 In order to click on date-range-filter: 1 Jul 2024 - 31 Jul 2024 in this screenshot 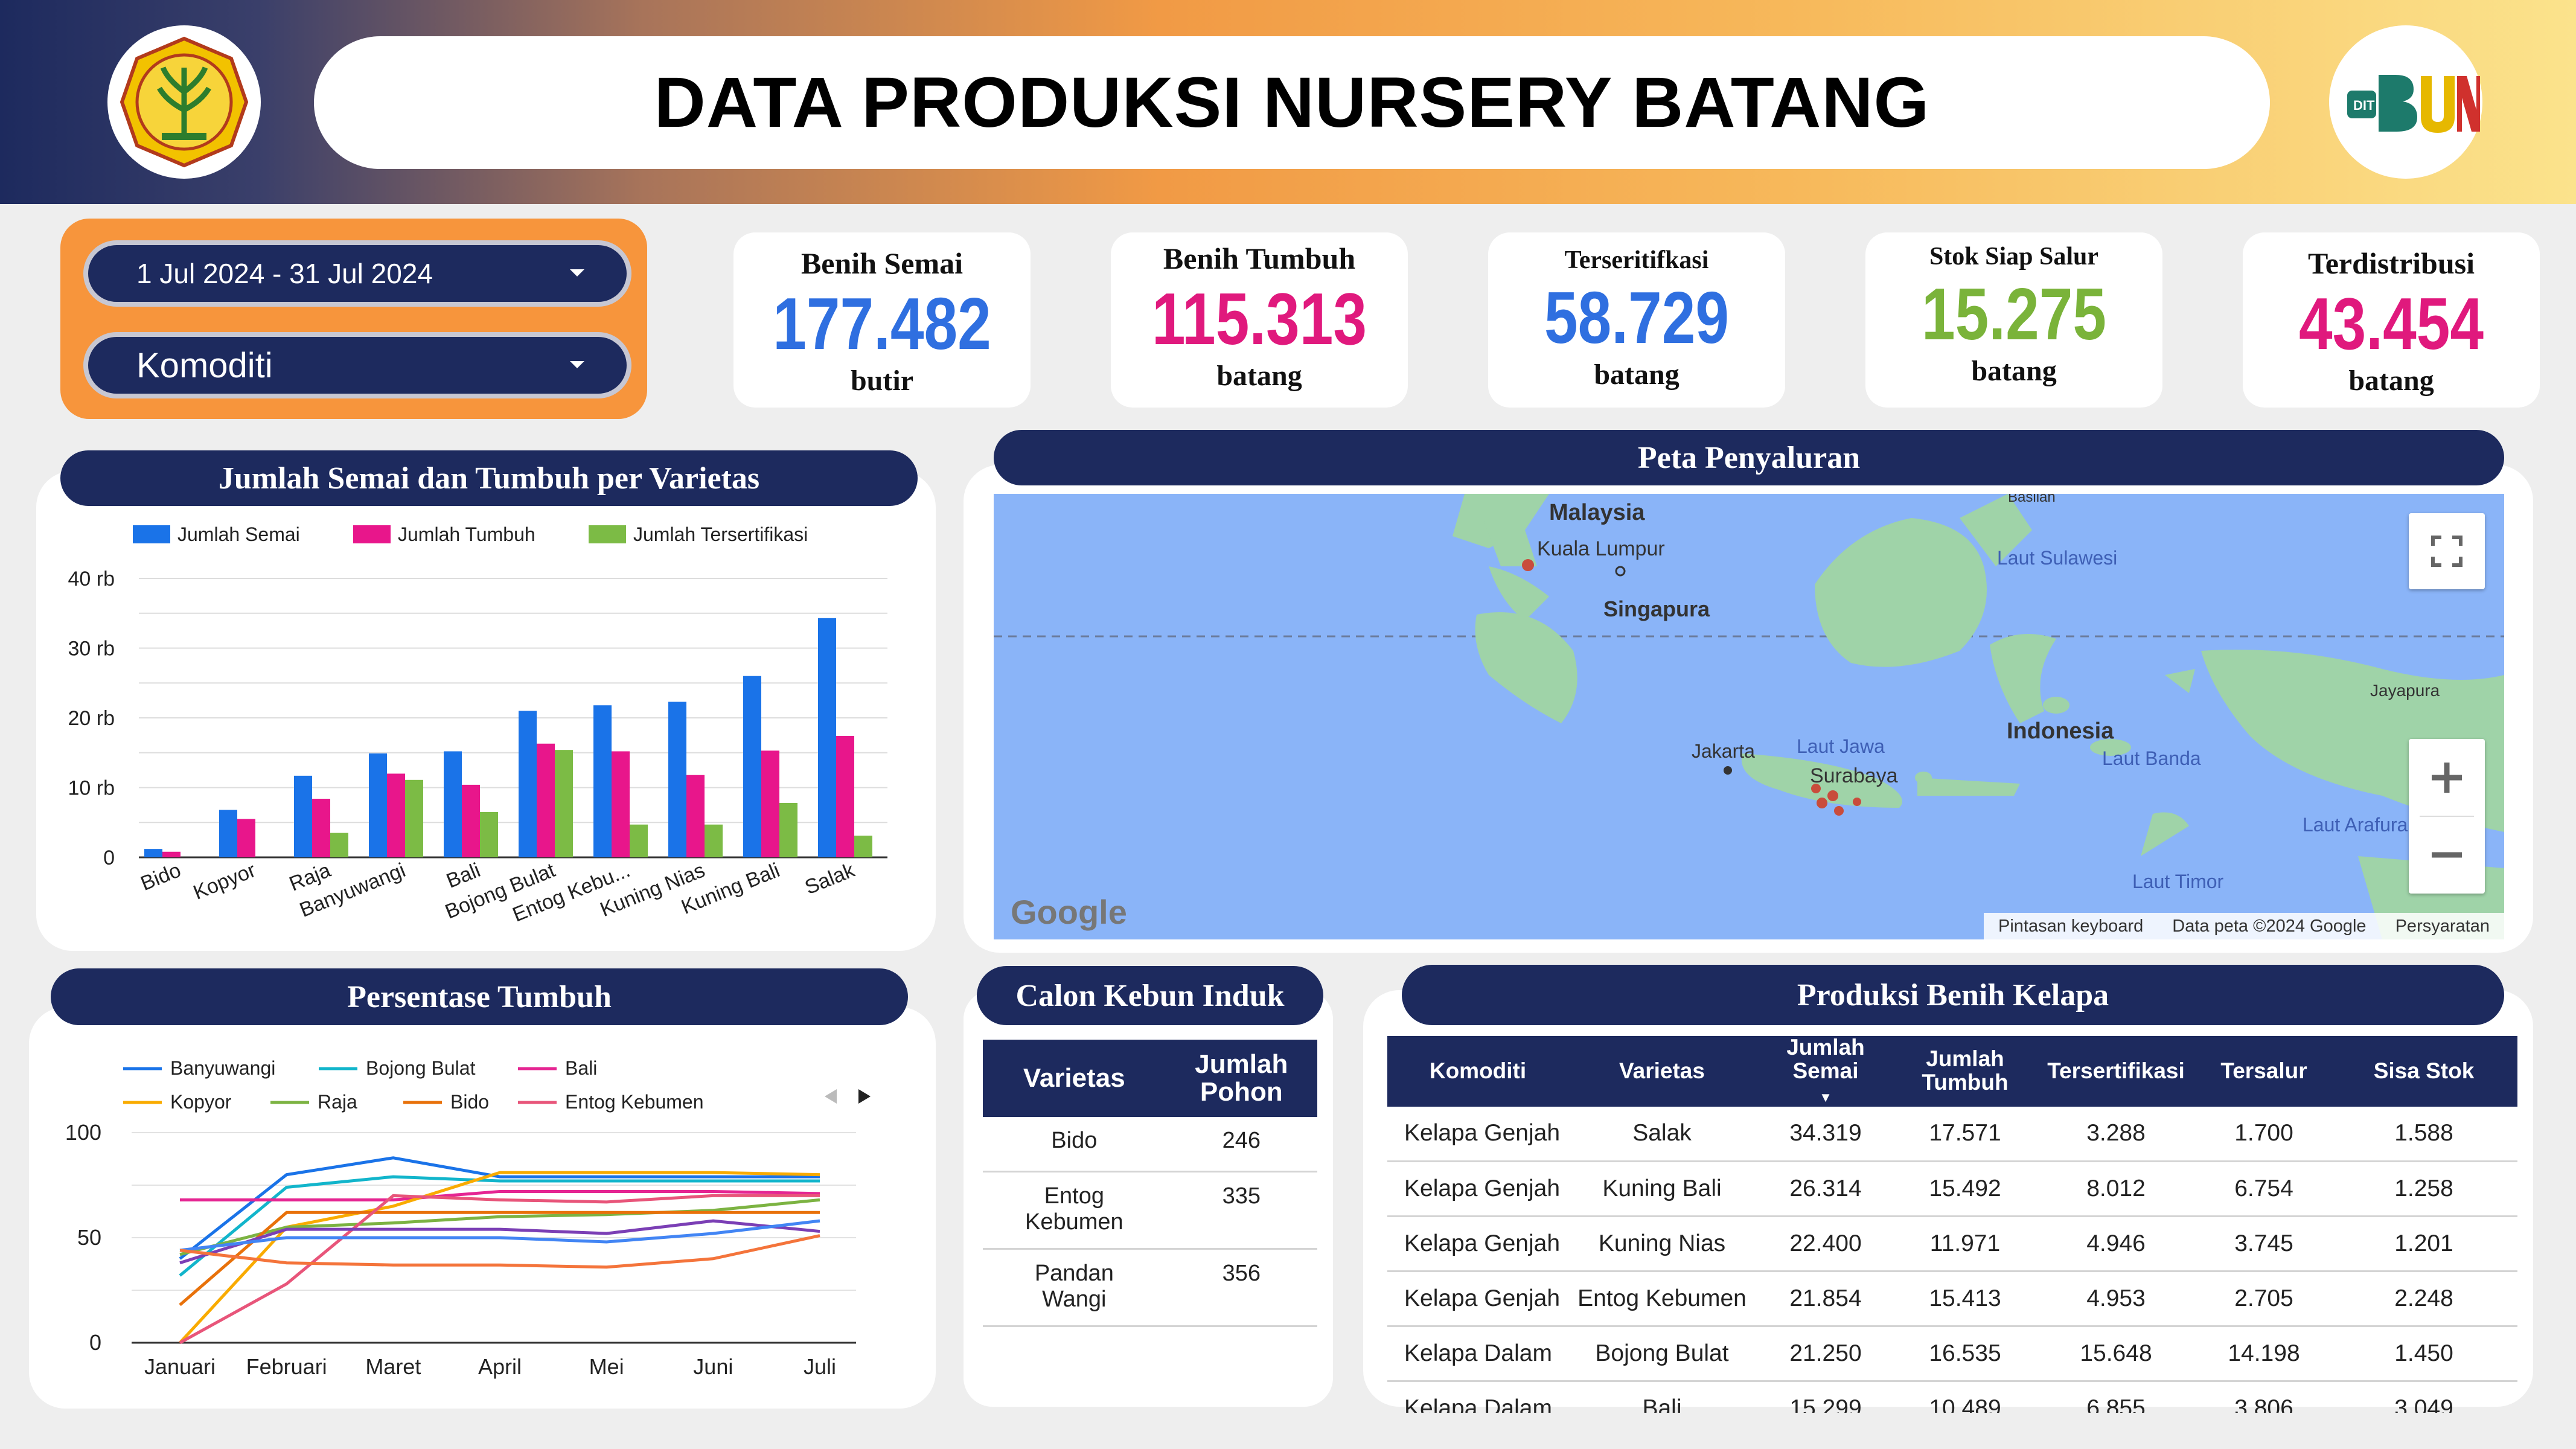, I will do `click(357, 273)`.